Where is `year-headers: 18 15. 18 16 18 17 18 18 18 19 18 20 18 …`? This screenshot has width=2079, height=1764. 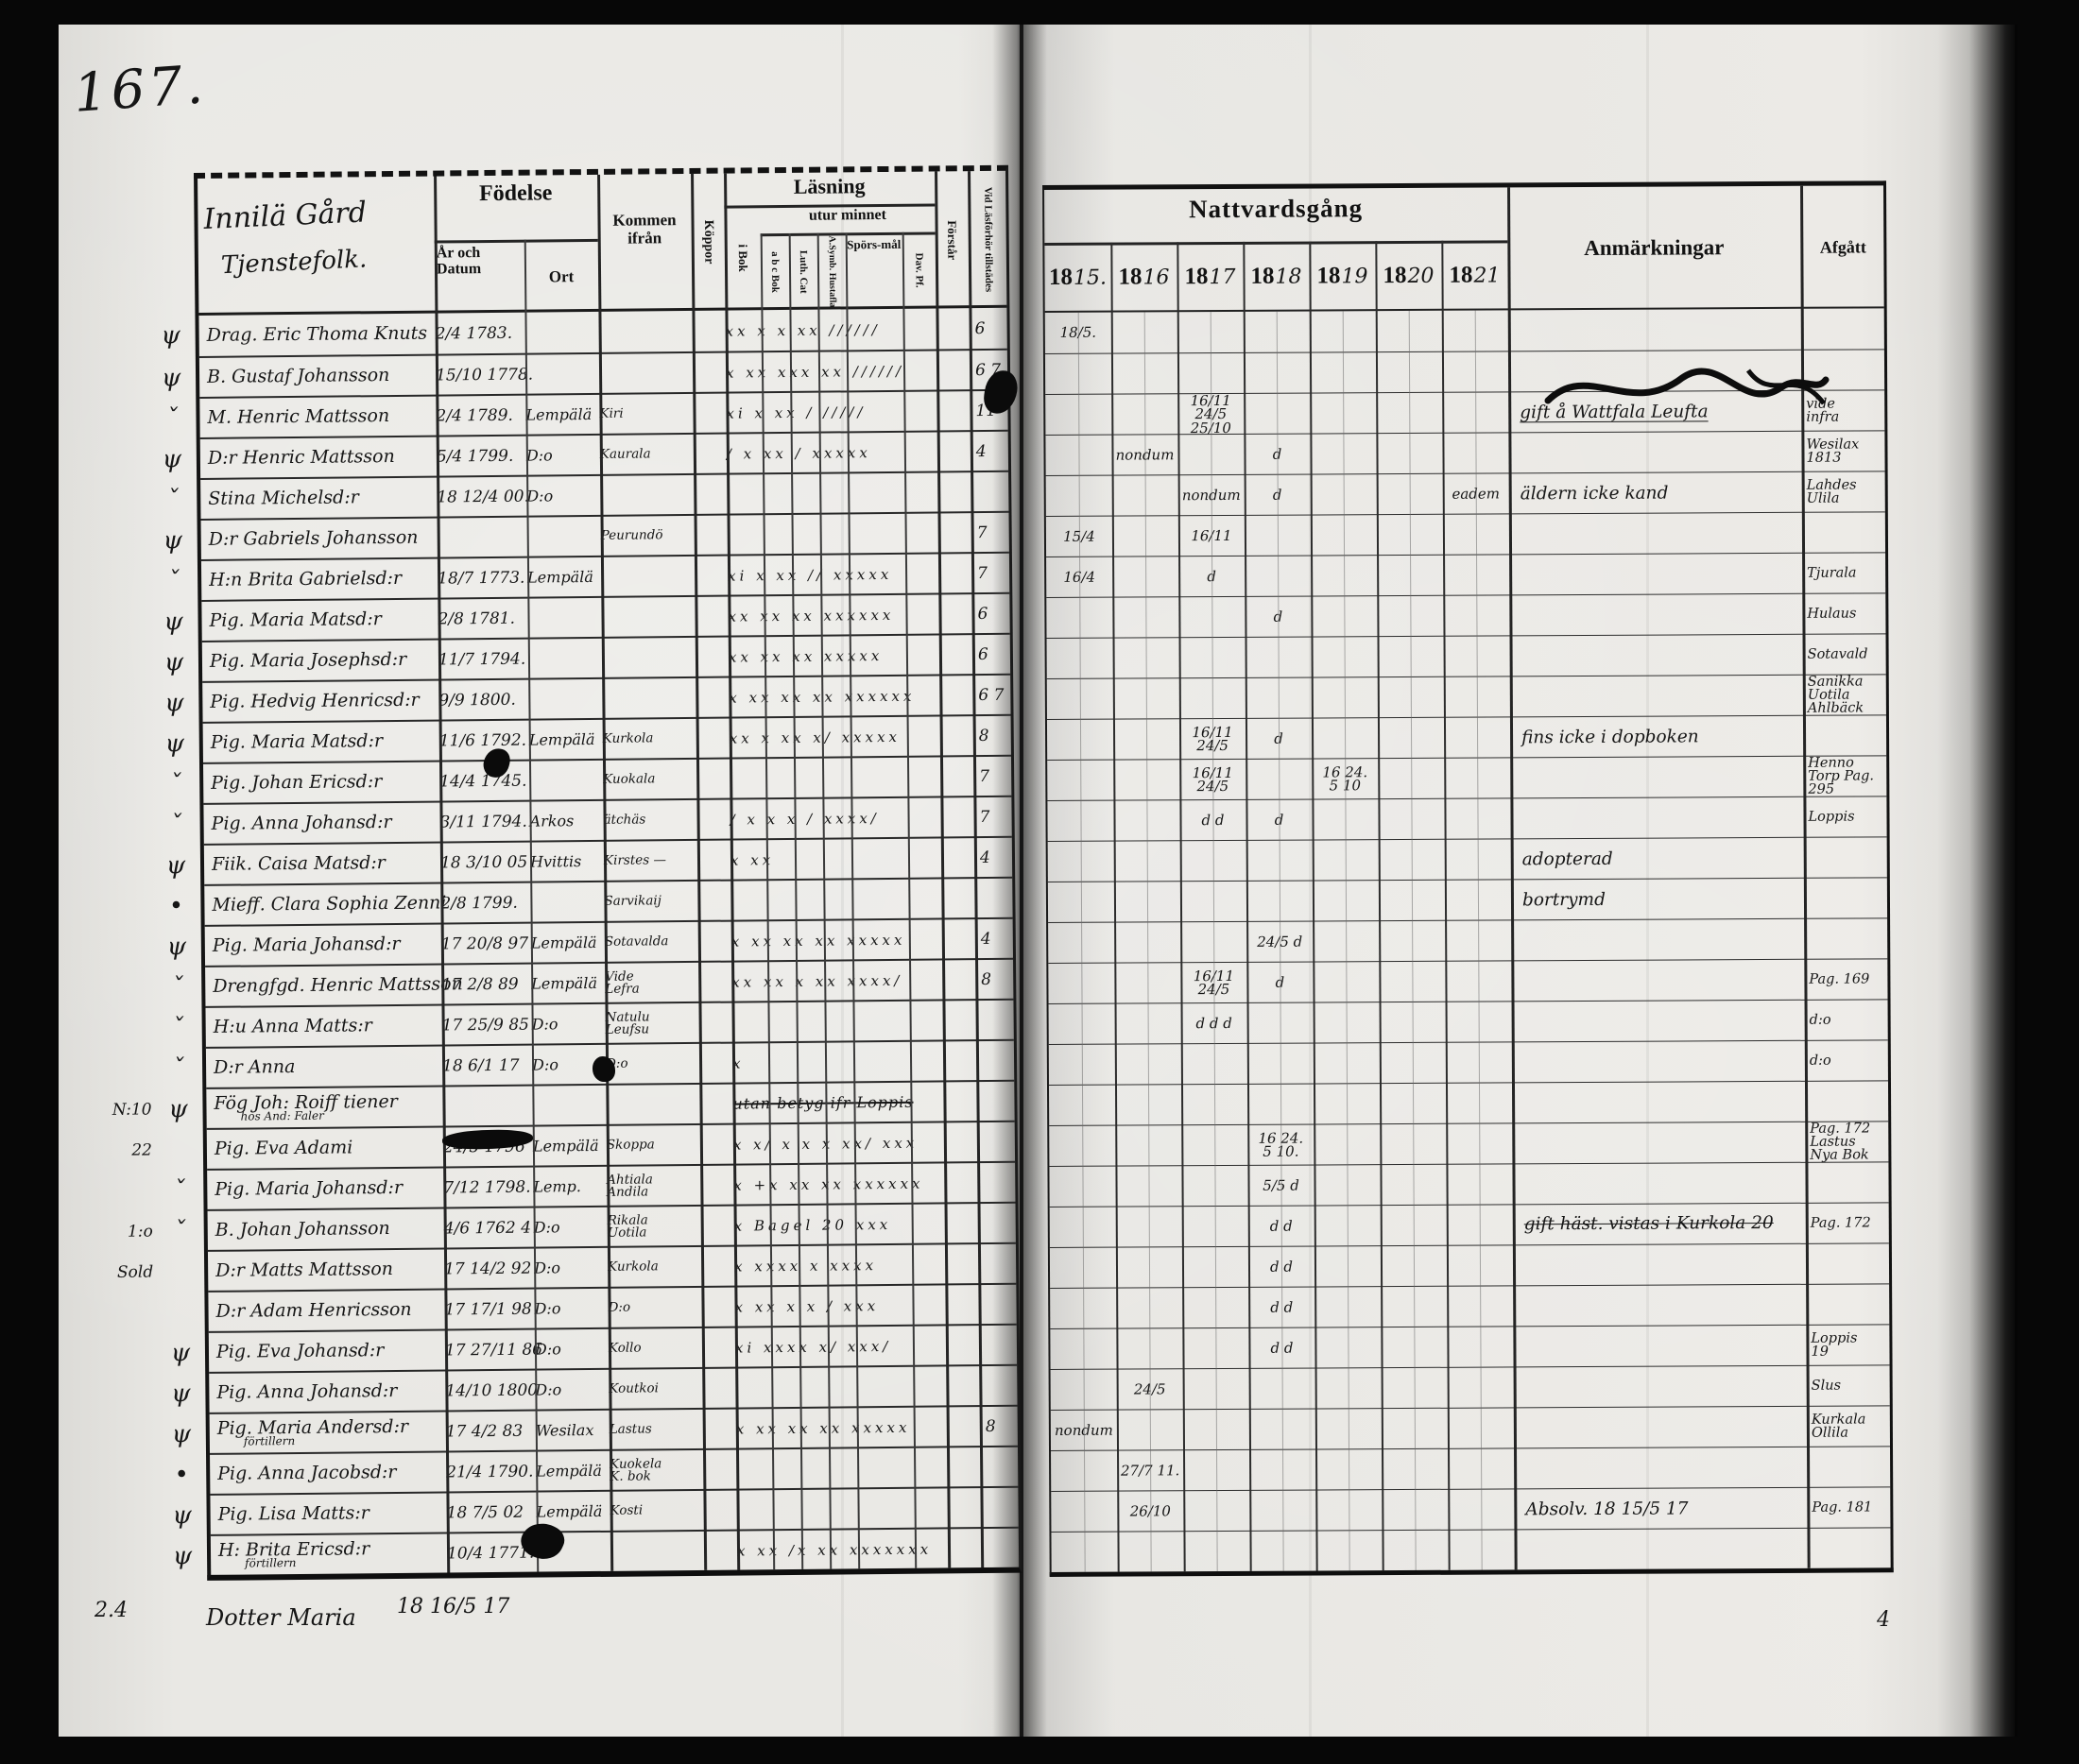 year-headers: 18 15. 18 16 18 17 18 18 18 19 18 20 18 … is located at coordinates (1275, 276).